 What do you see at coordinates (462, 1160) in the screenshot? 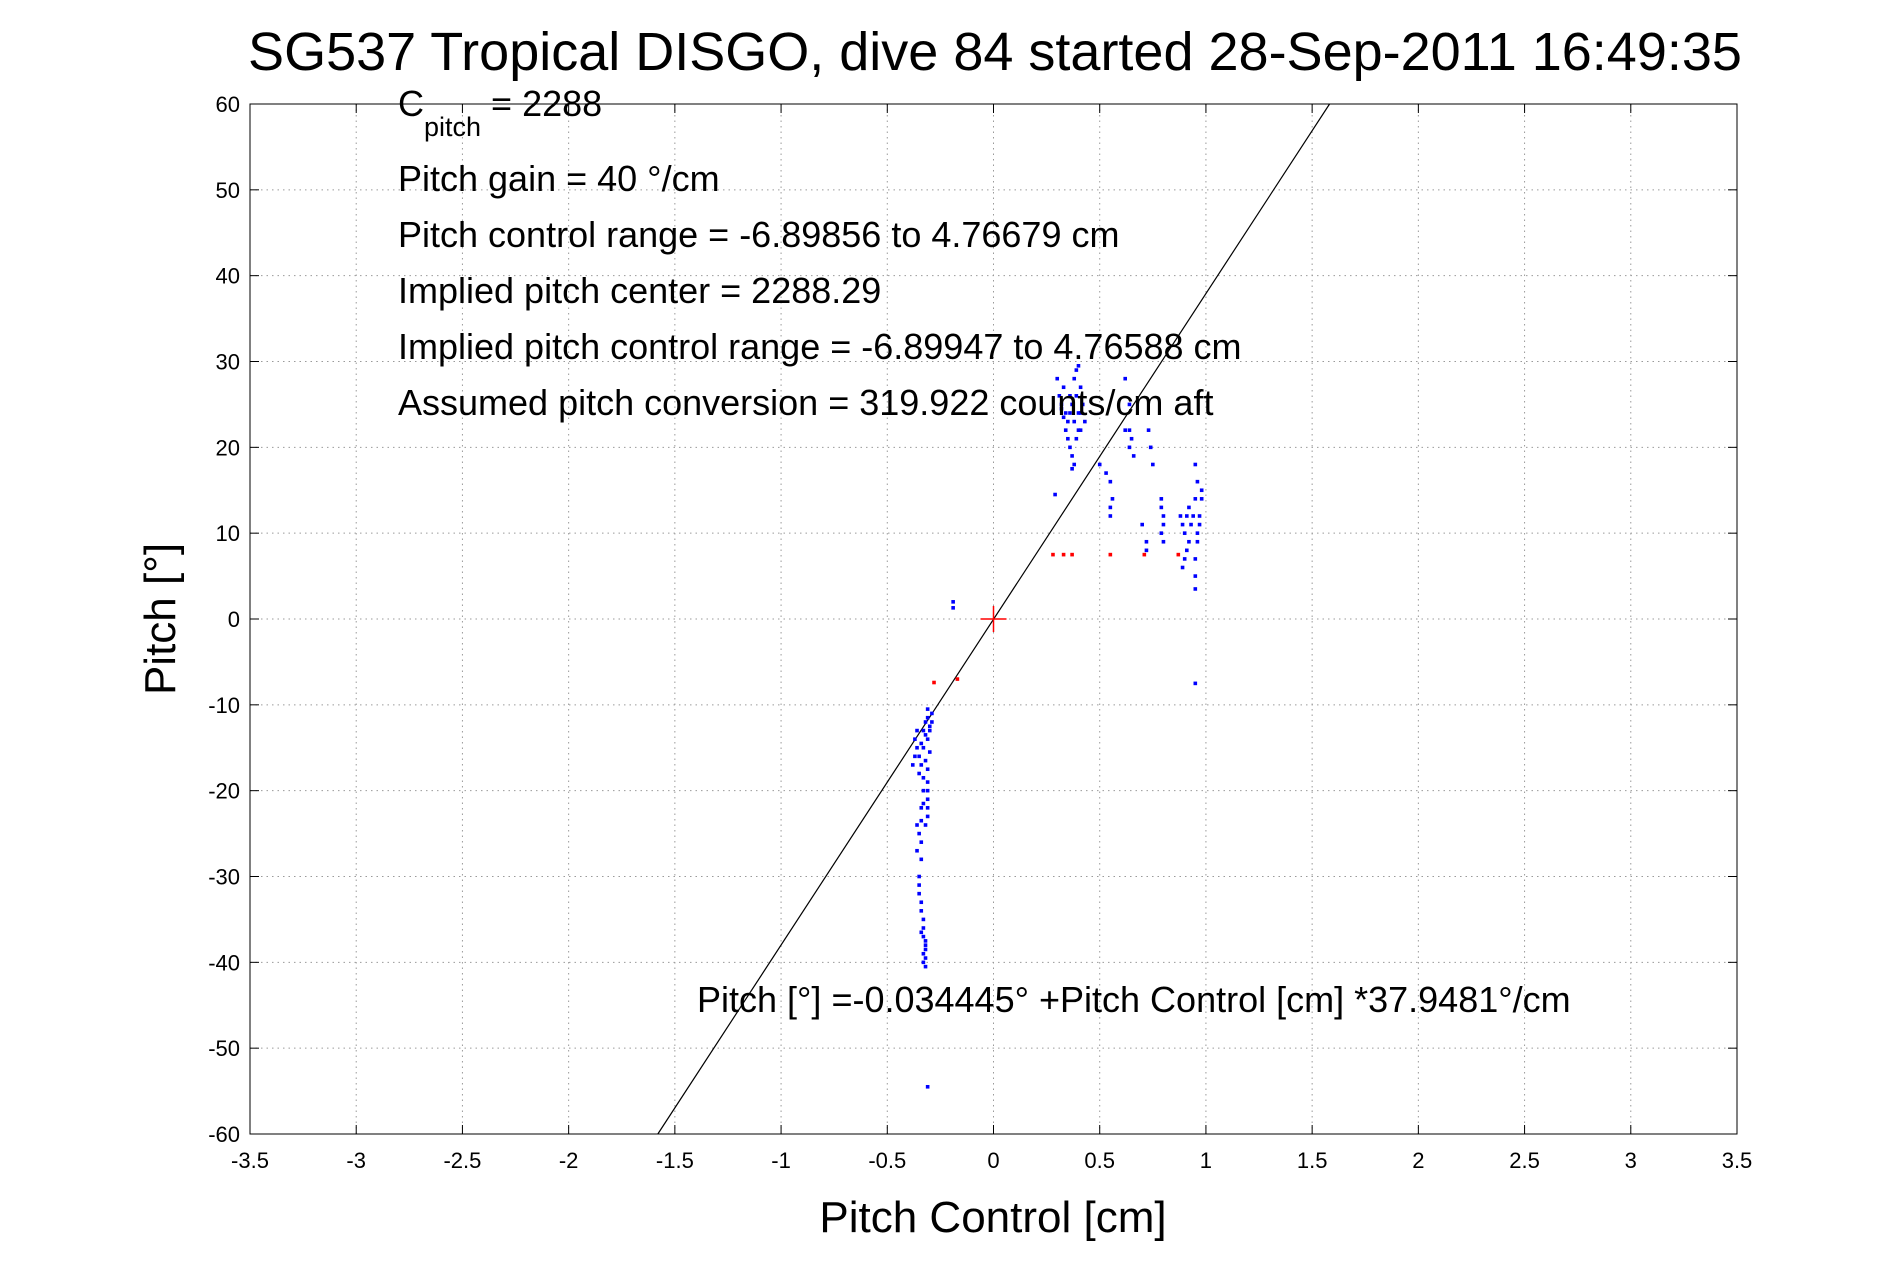
I see `x-tick-label: -2.5` at bounding box center [462, 1160].